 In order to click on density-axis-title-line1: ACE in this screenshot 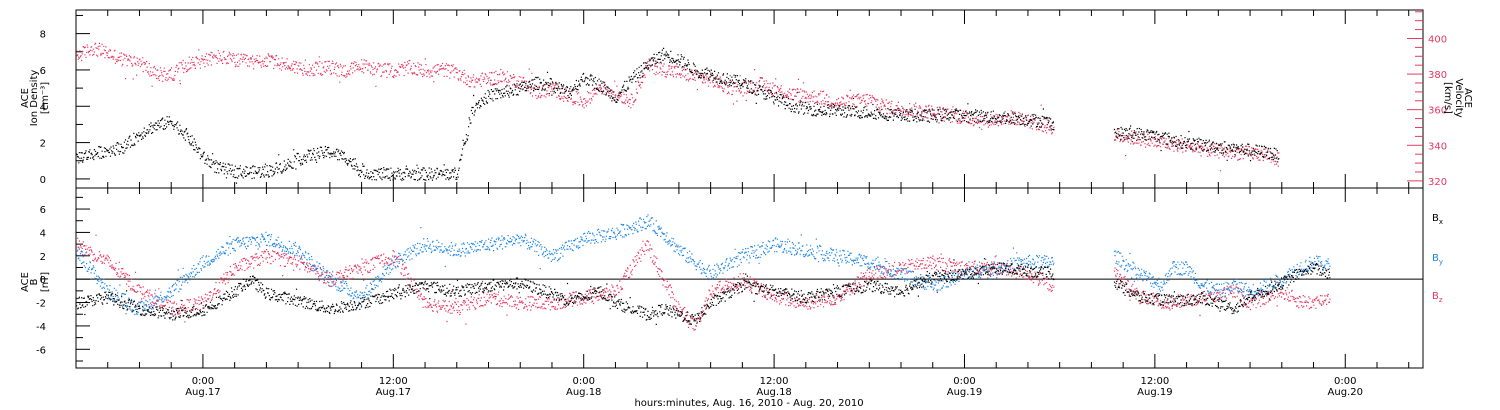, I will do `click(25, 98)`.